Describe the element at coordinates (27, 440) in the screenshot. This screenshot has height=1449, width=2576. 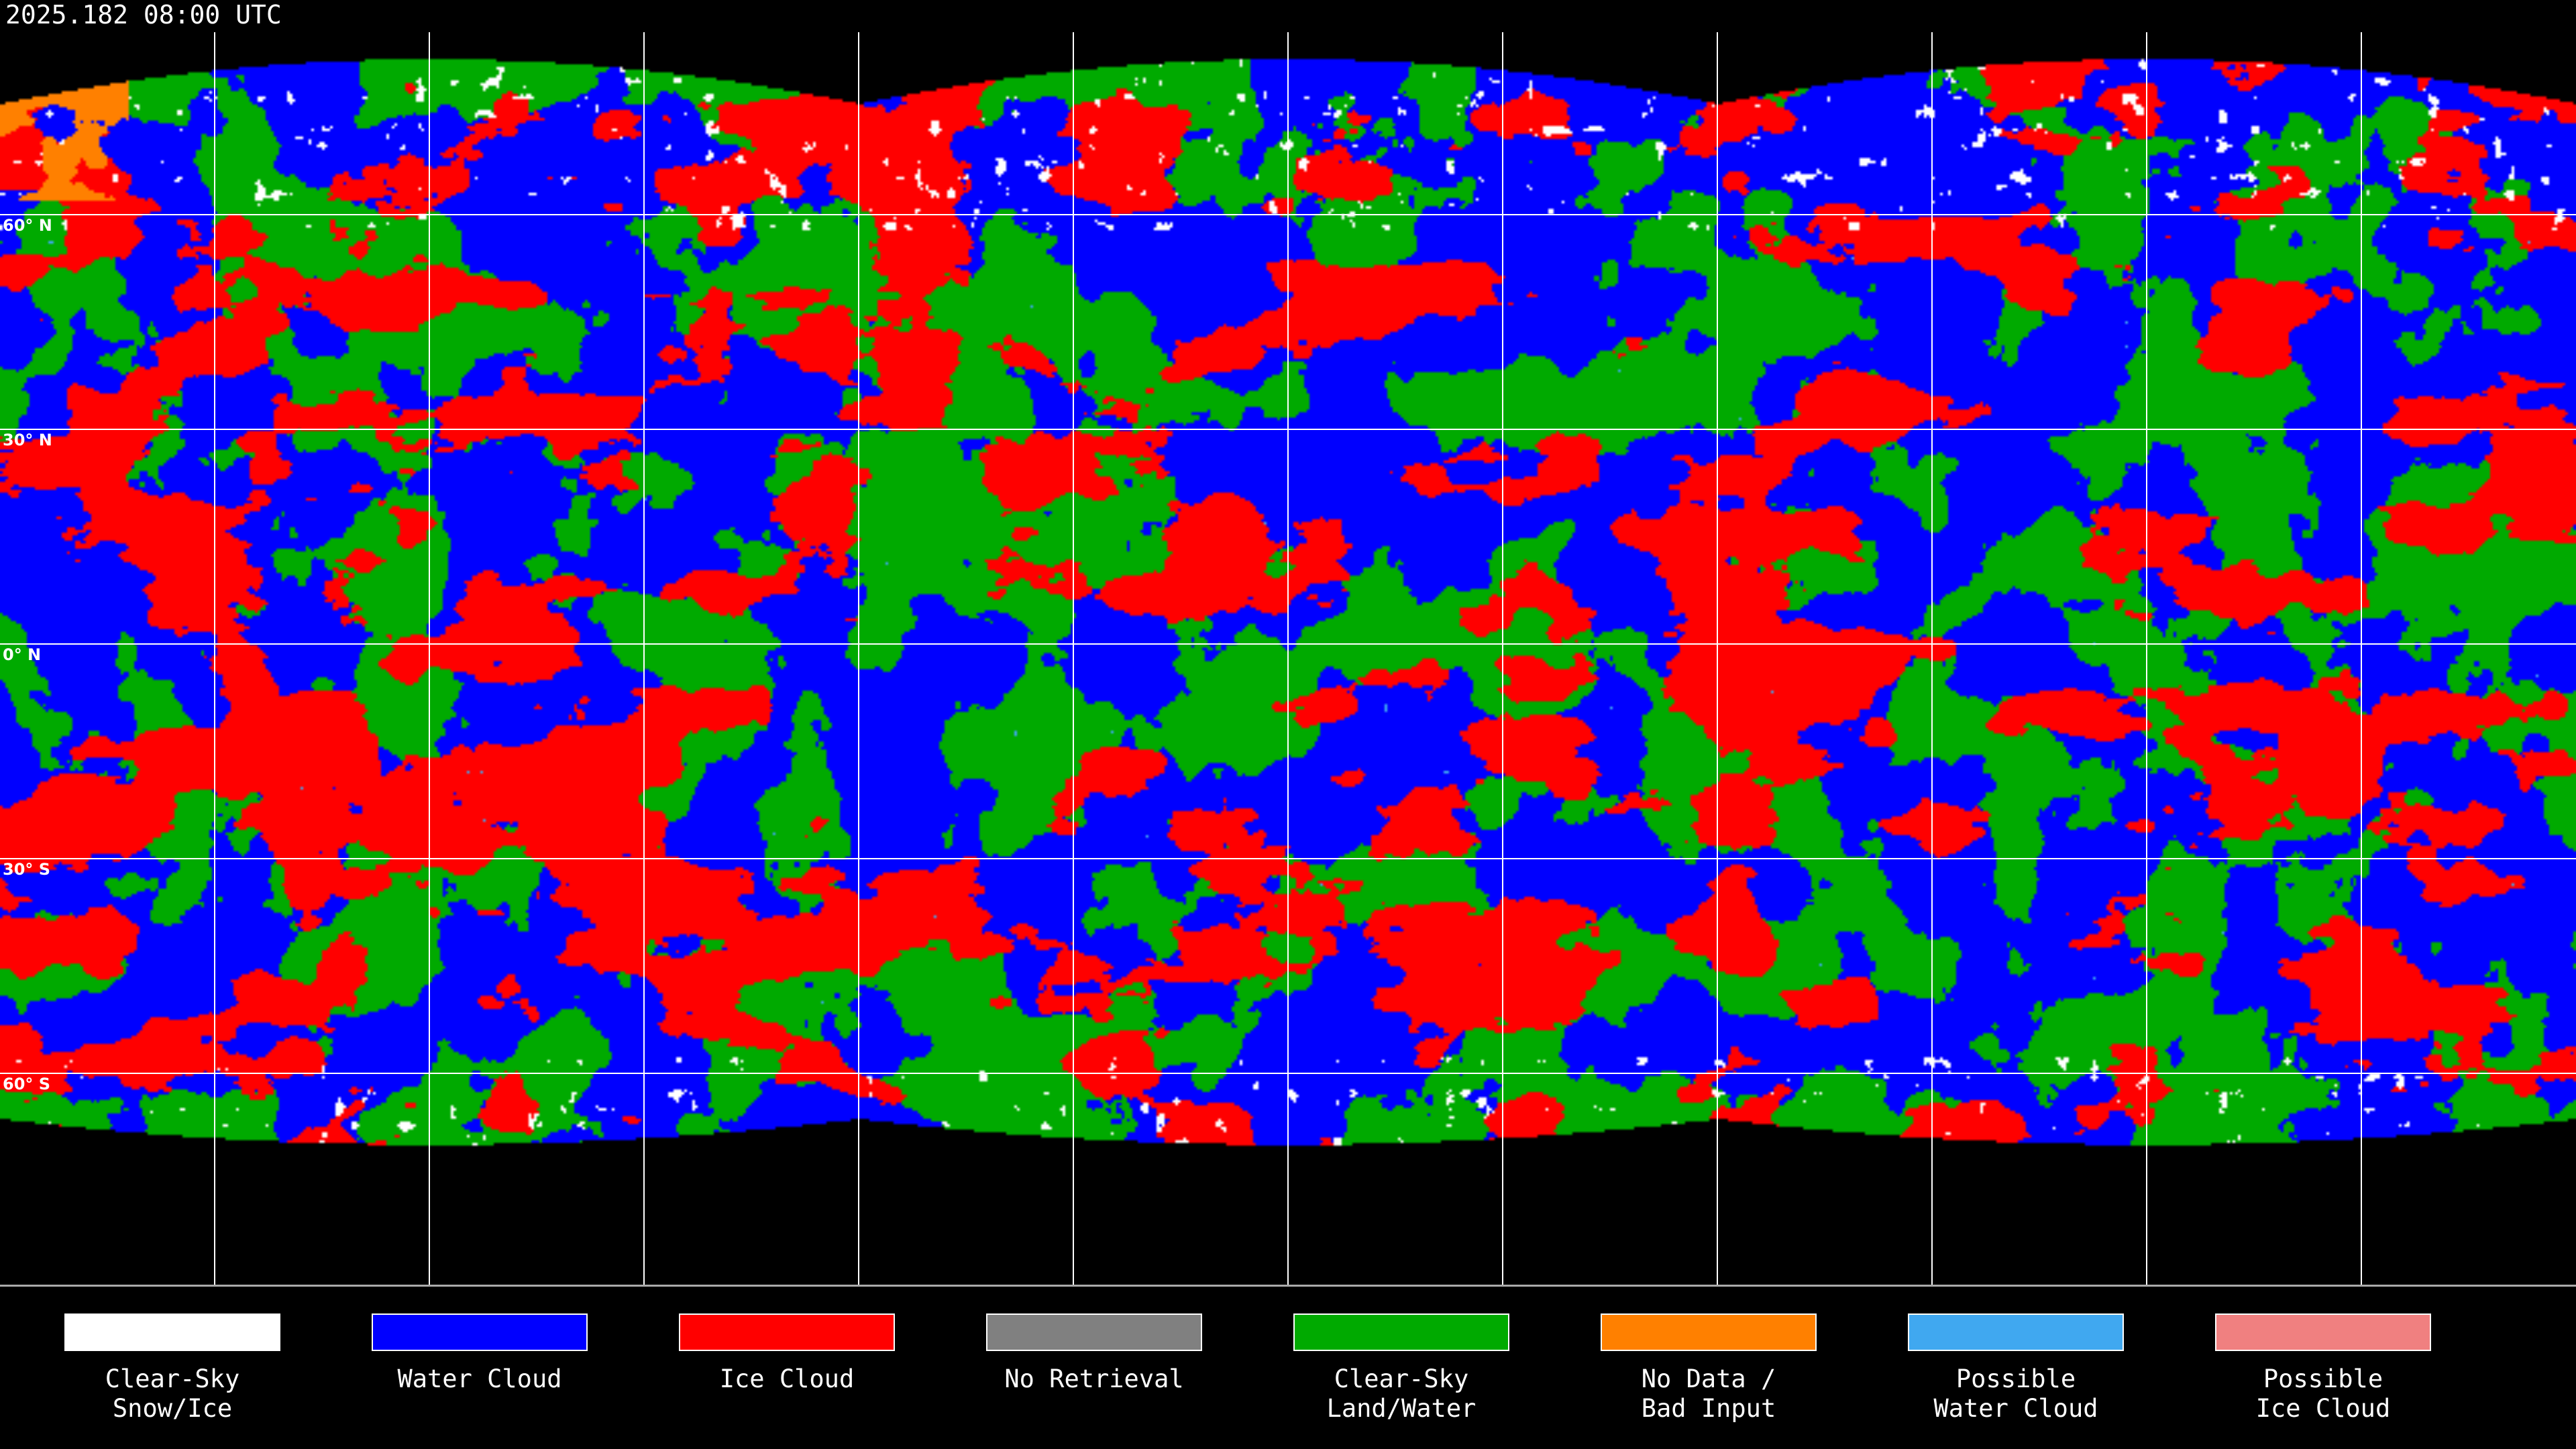
I see `lat-label-30n: 30° N` at that location.